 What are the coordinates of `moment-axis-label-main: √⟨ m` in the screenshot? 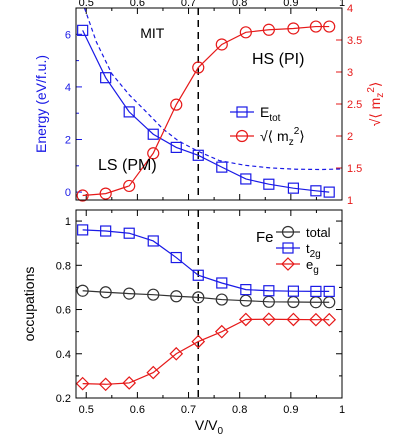 It's located at (375, 112).